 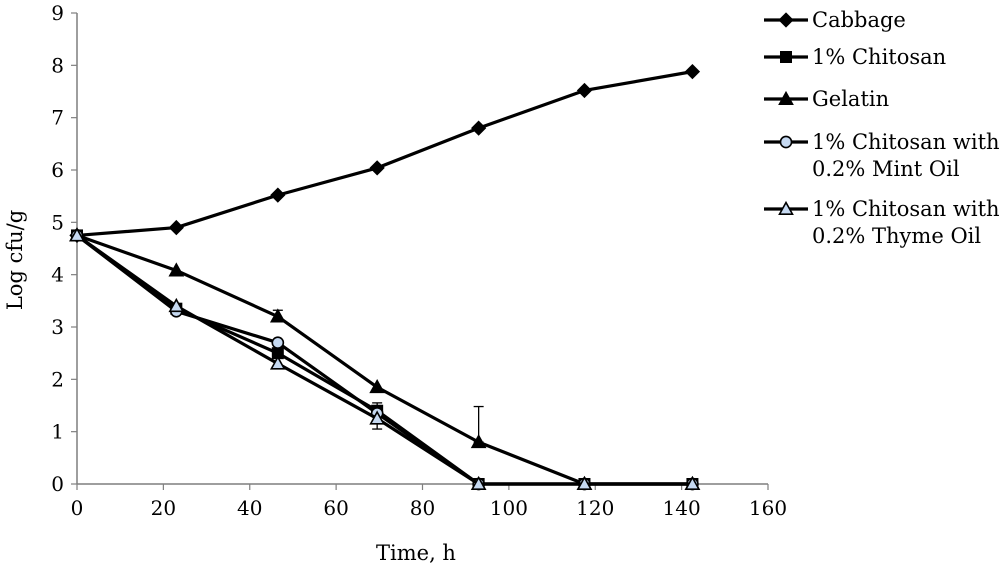 I want to click on x-tick-label: 80, so click(x=422, y=508).